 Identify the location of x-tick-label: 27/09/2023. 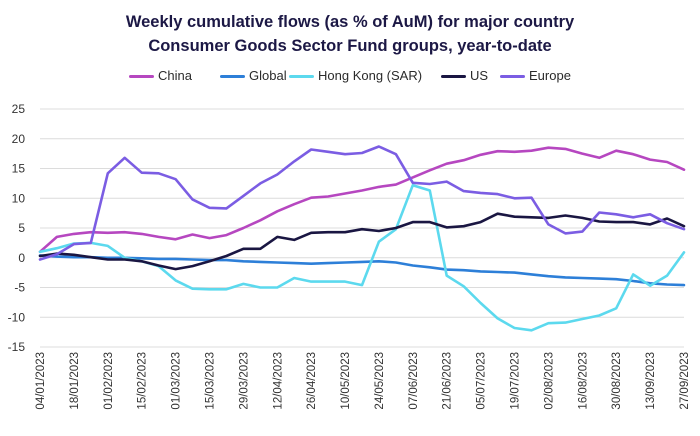
(685, 381).